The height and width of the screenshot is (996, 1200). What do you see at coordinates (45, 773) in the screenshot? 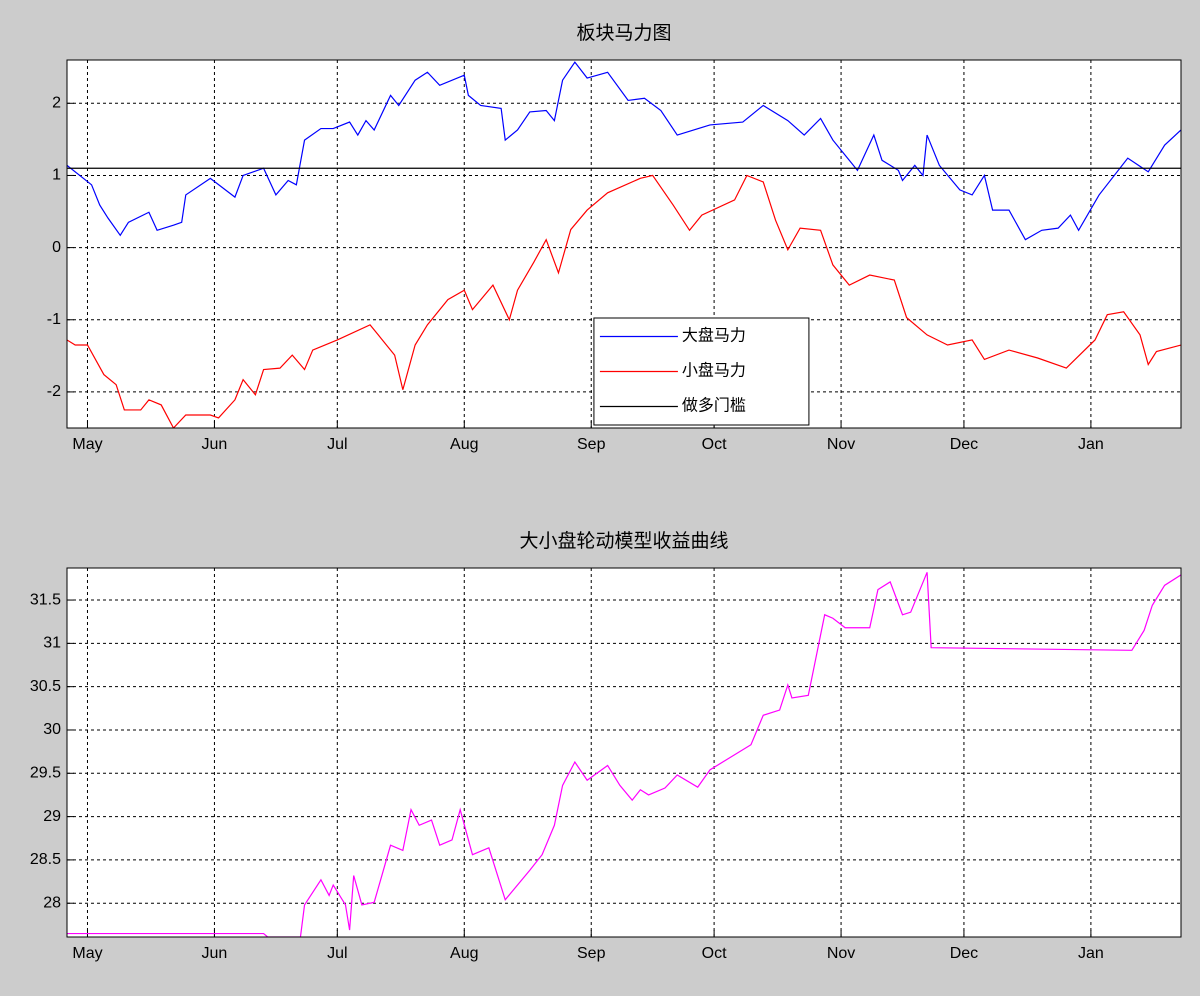
I see `y-tick-label: 29.5` at bounding box center [45, 773].